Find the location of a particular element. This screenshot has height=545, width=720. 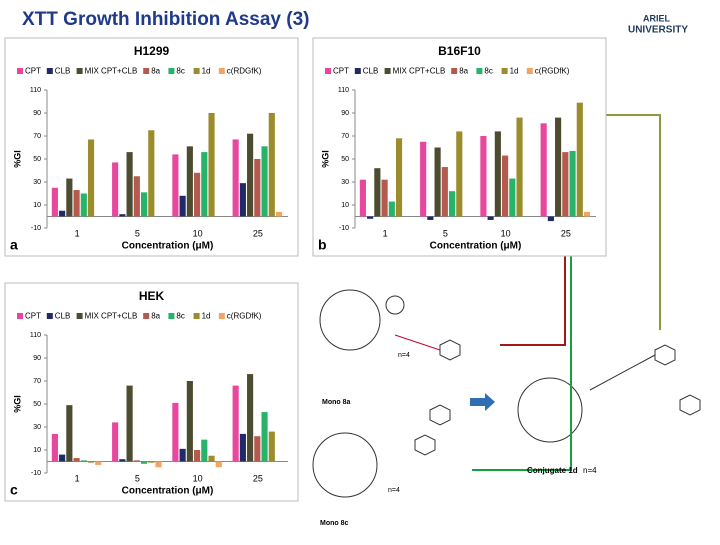

legend-label: c(RGDfK) is located at coordinates (244, 316).